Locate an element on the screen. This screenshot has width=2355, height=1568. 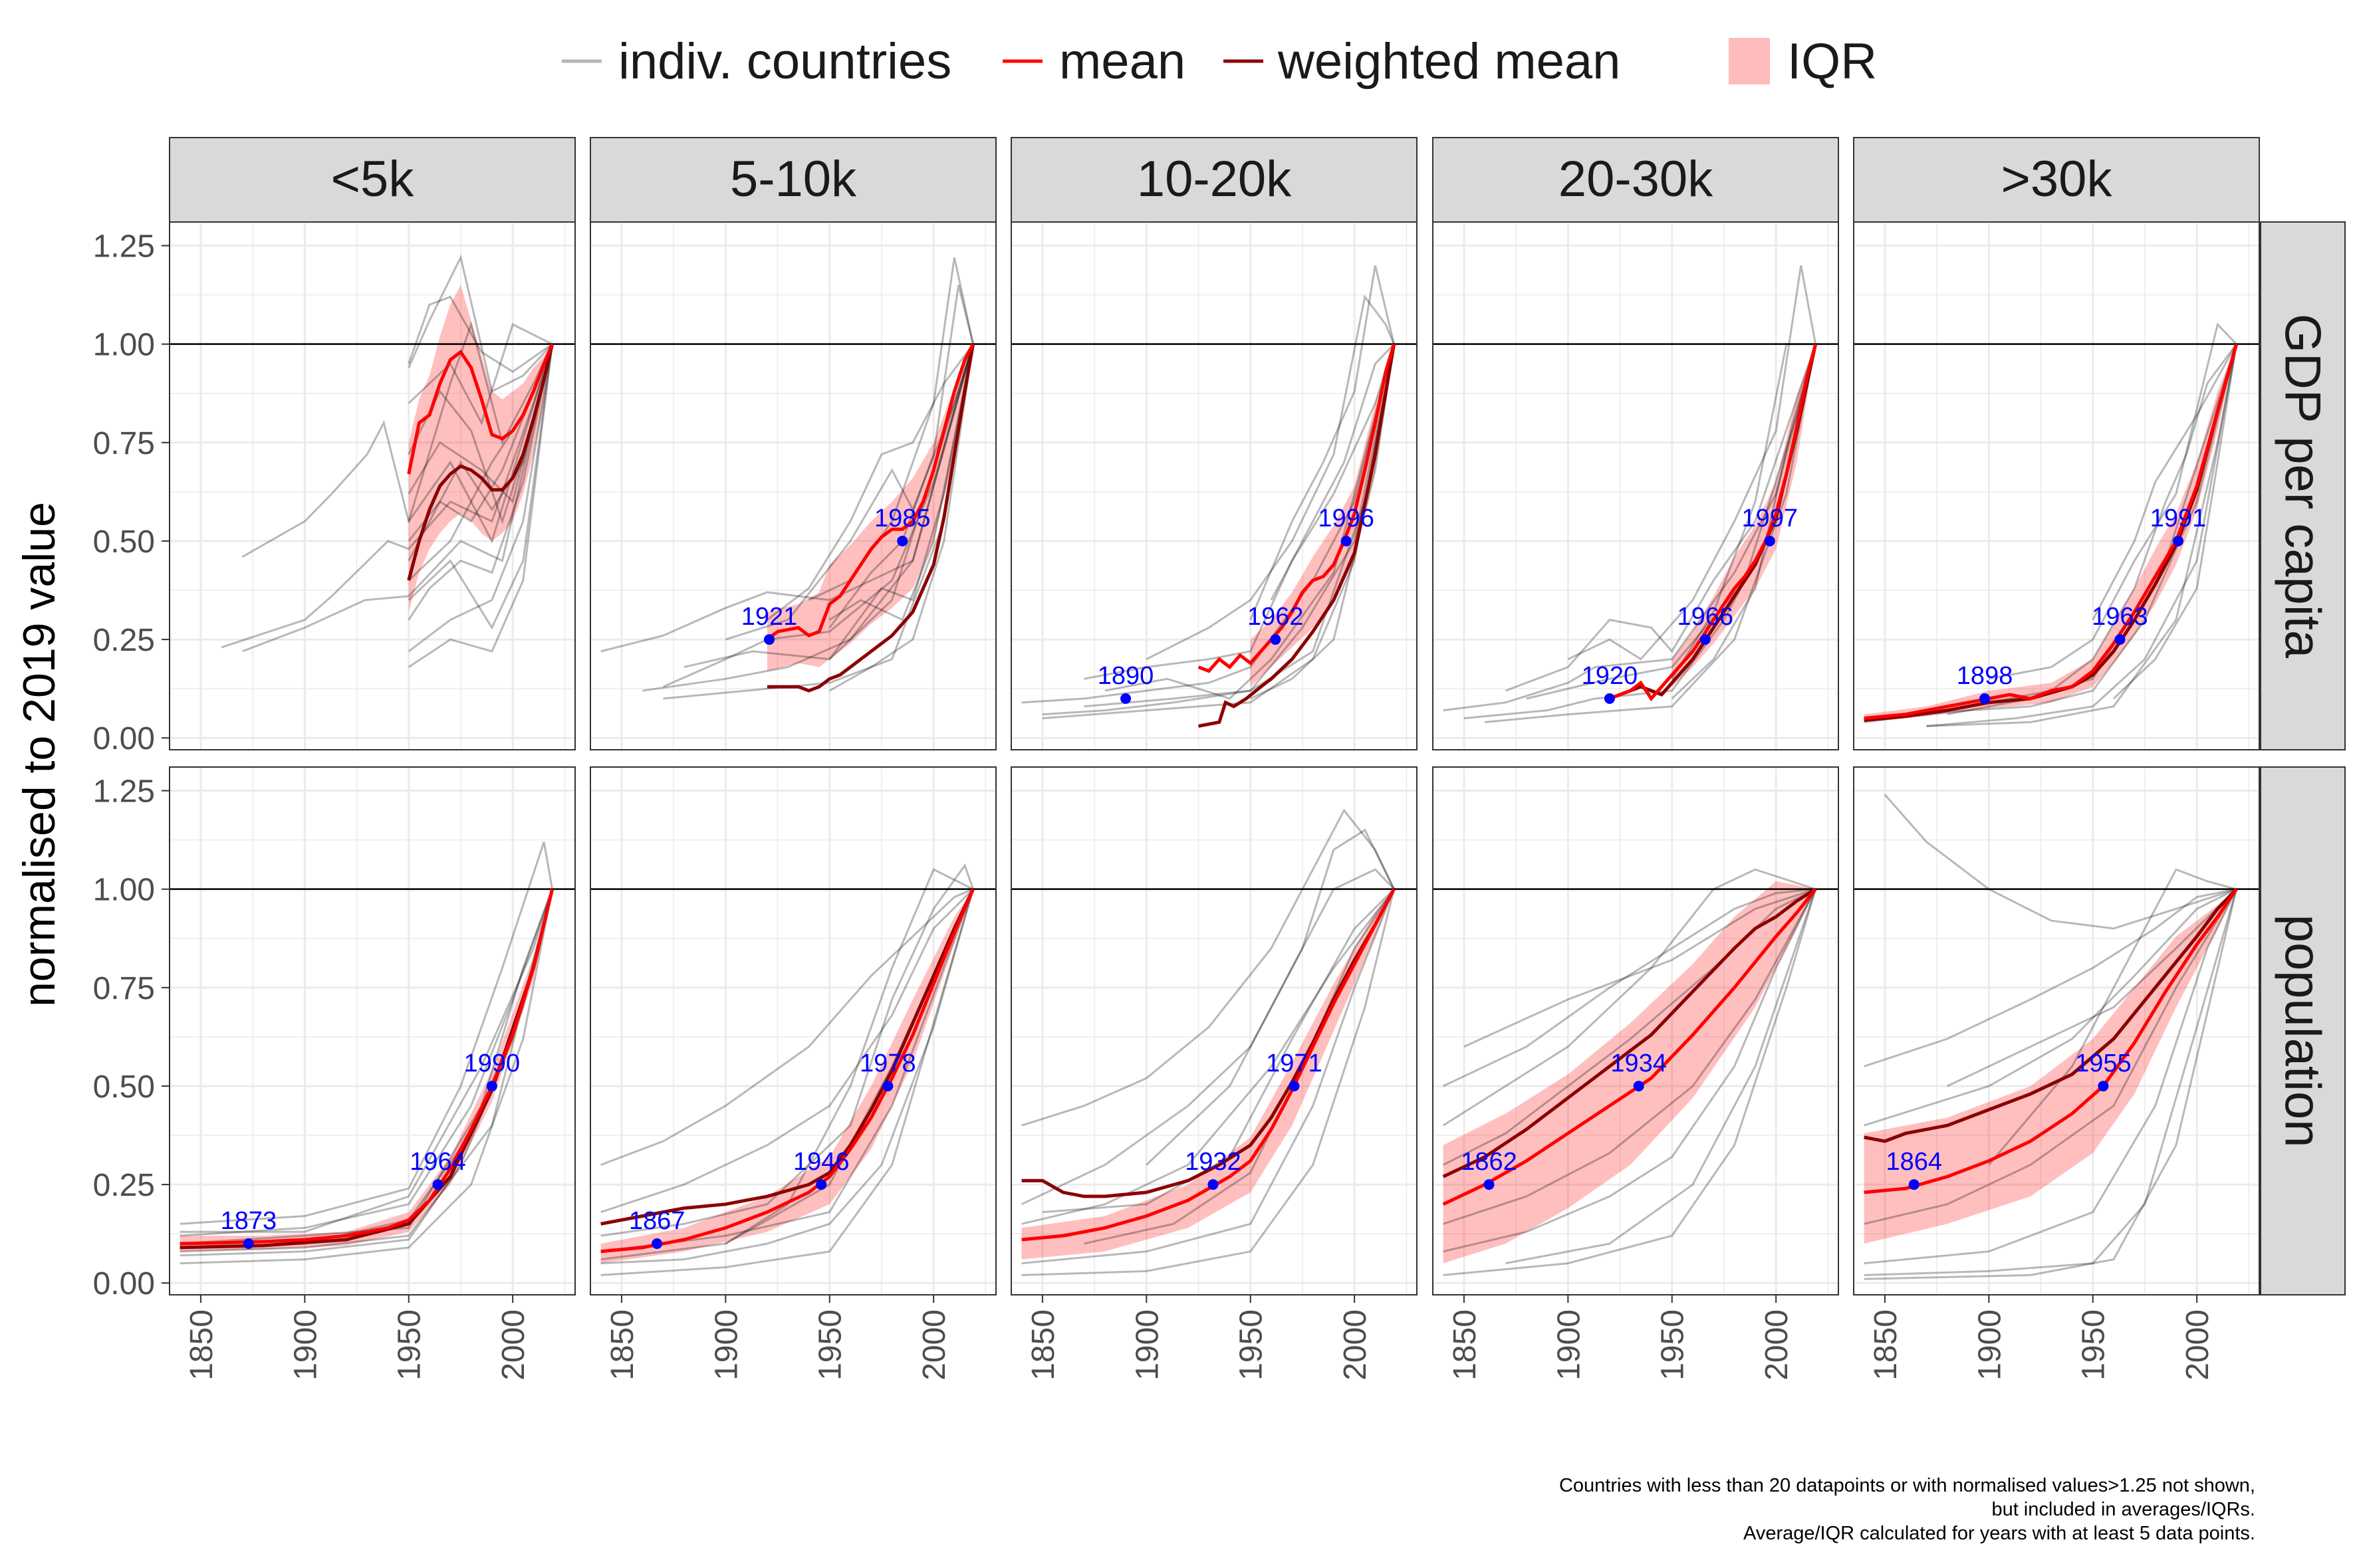
y-axis-label: normalised to 2019 value is located at coordinates (39, 754).